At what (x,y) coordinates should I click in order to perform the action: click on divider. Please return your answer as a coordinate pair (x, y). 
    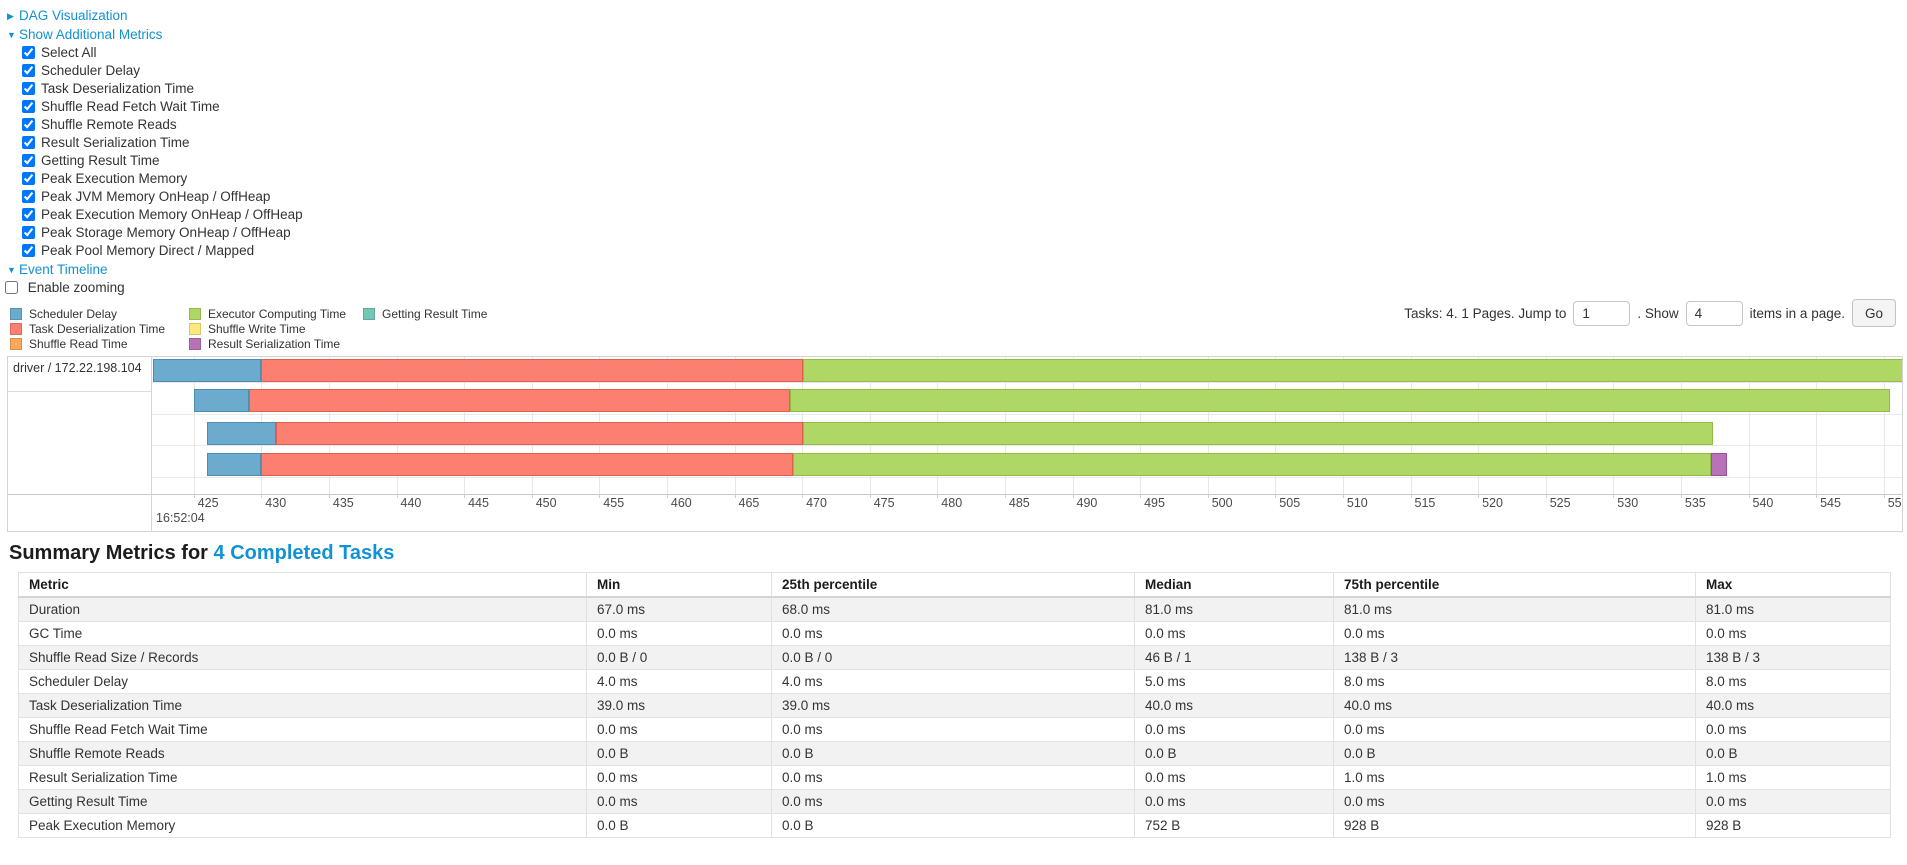
    Looking at the image, I should click on (79, 391).